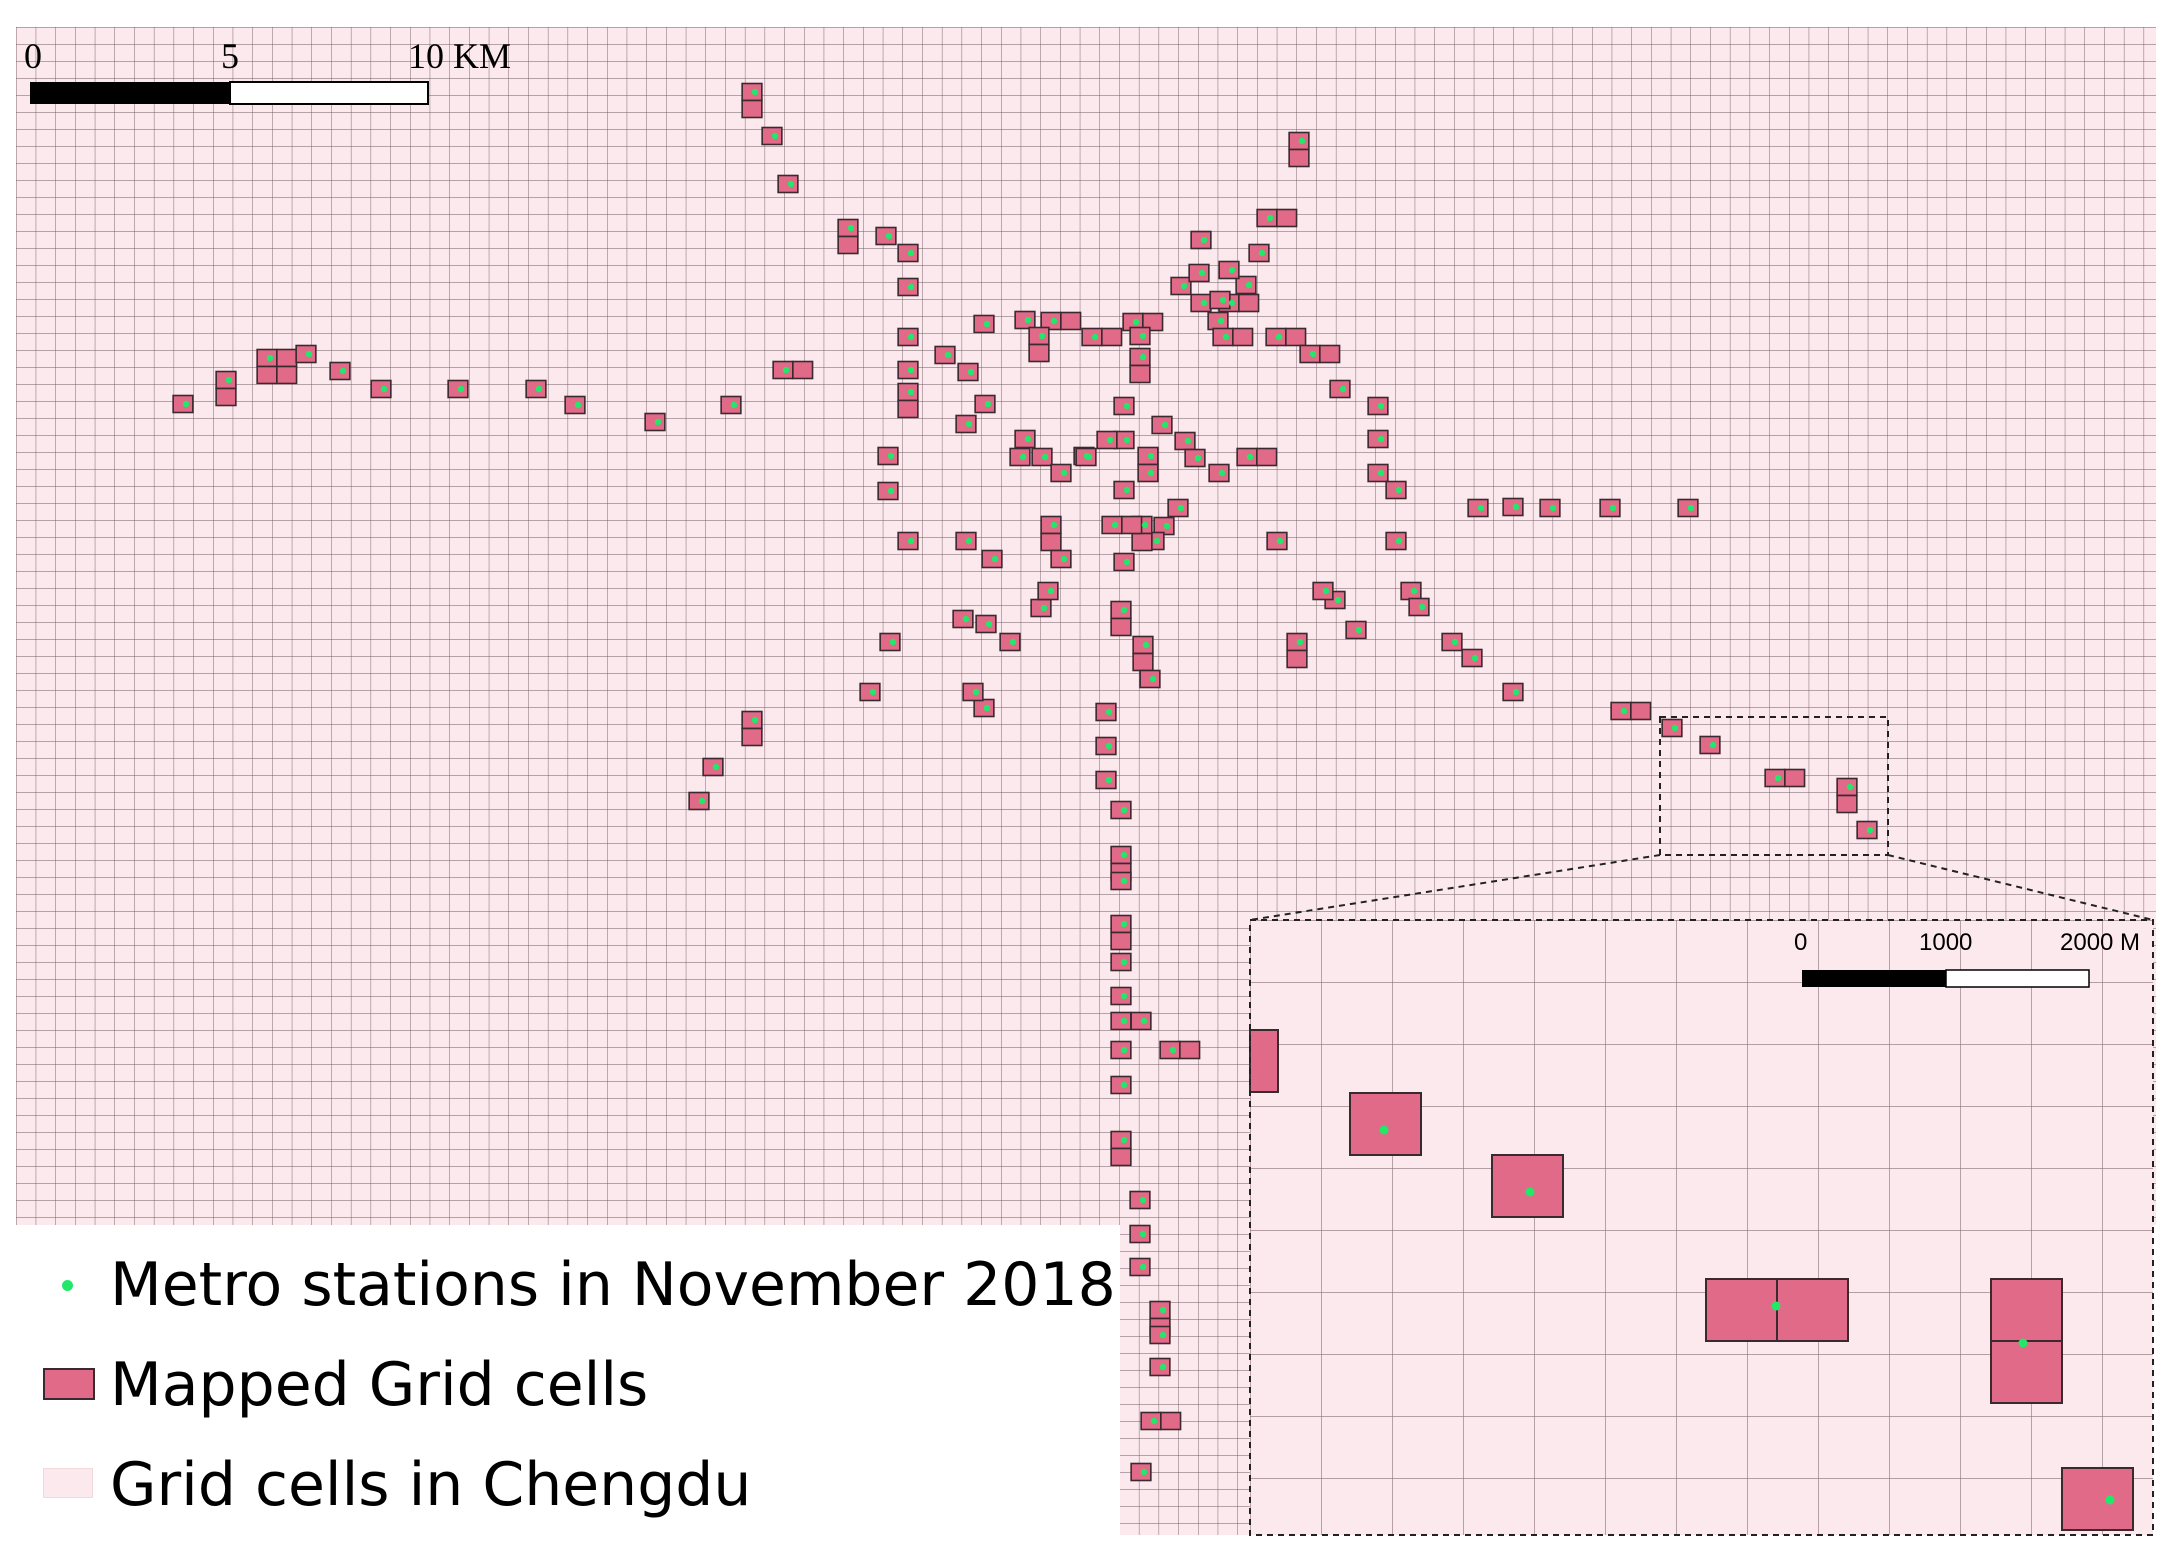  What do you see at coordinates (2100, 942) in the screenshot?
I see `inset-scale-label-2000: 2000 M` at bounding box center [2100, 942].